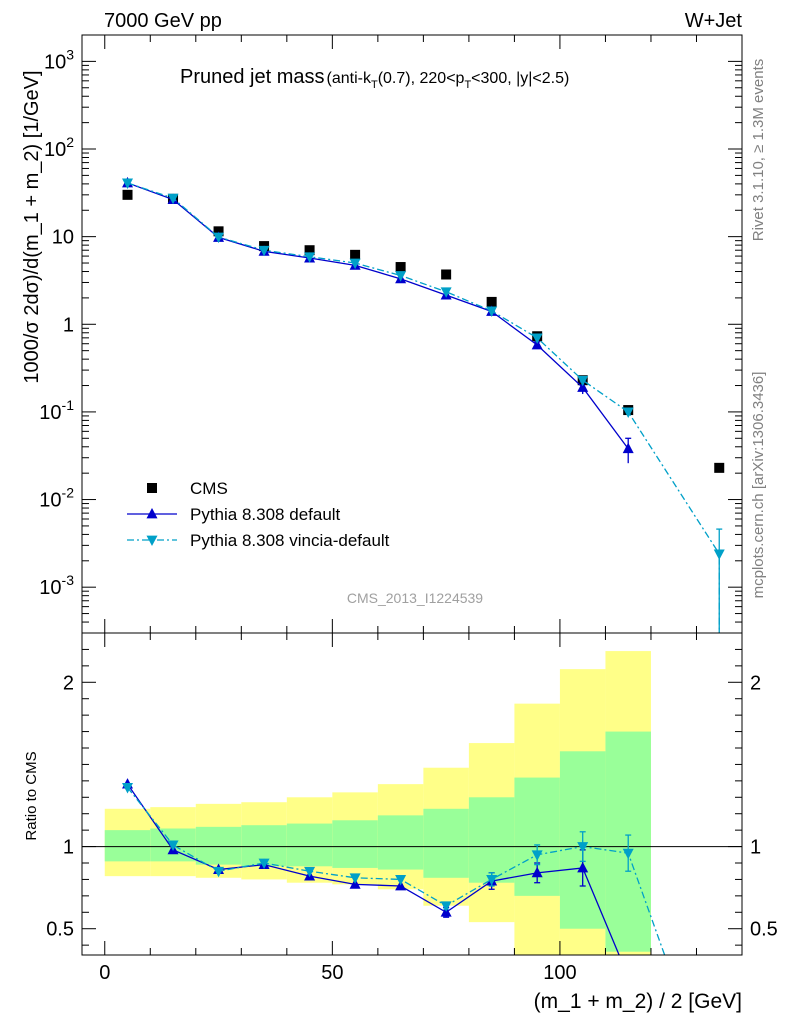 Image resolution: width=786 pixels, height=1024 pixels. Describe the element at coordinates (758, 150) in the screenshot. I see `rivet-label: Rivet 3.1.10, ≥ 1.3M events` at that location.